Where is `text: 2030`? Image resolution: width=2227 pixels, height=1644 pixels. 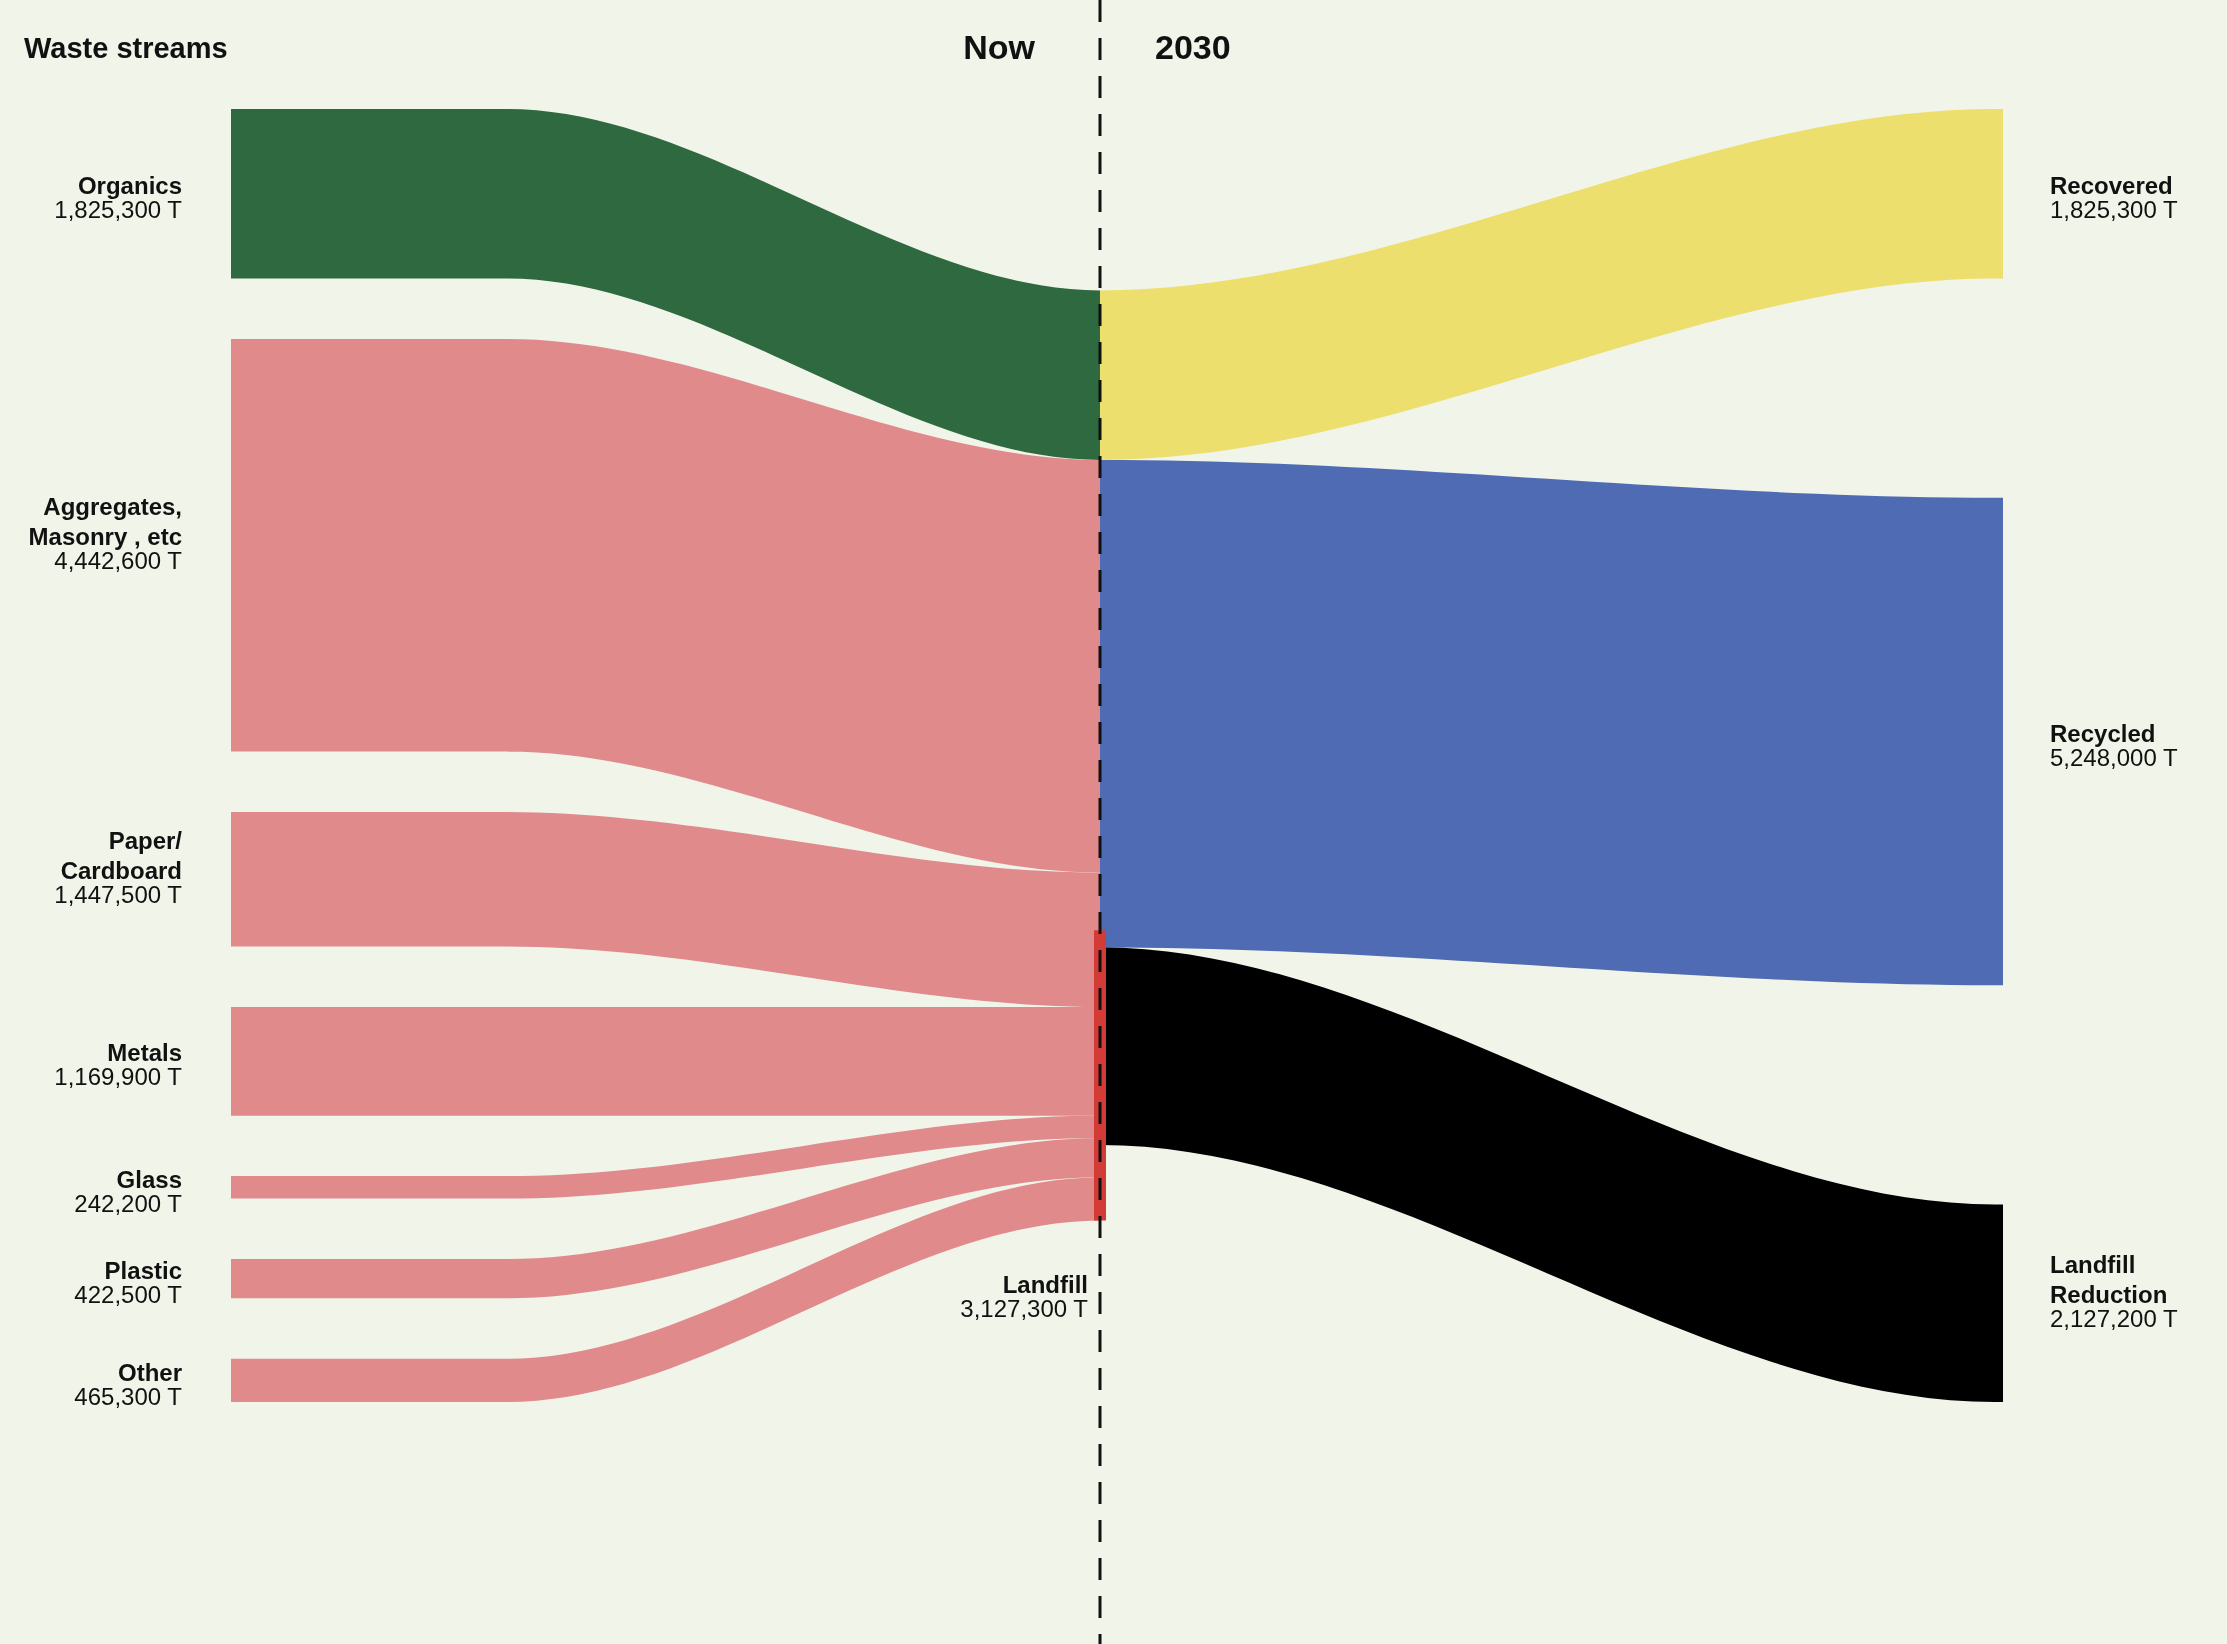
text: 2030 is located at coordinates (1193, 47).